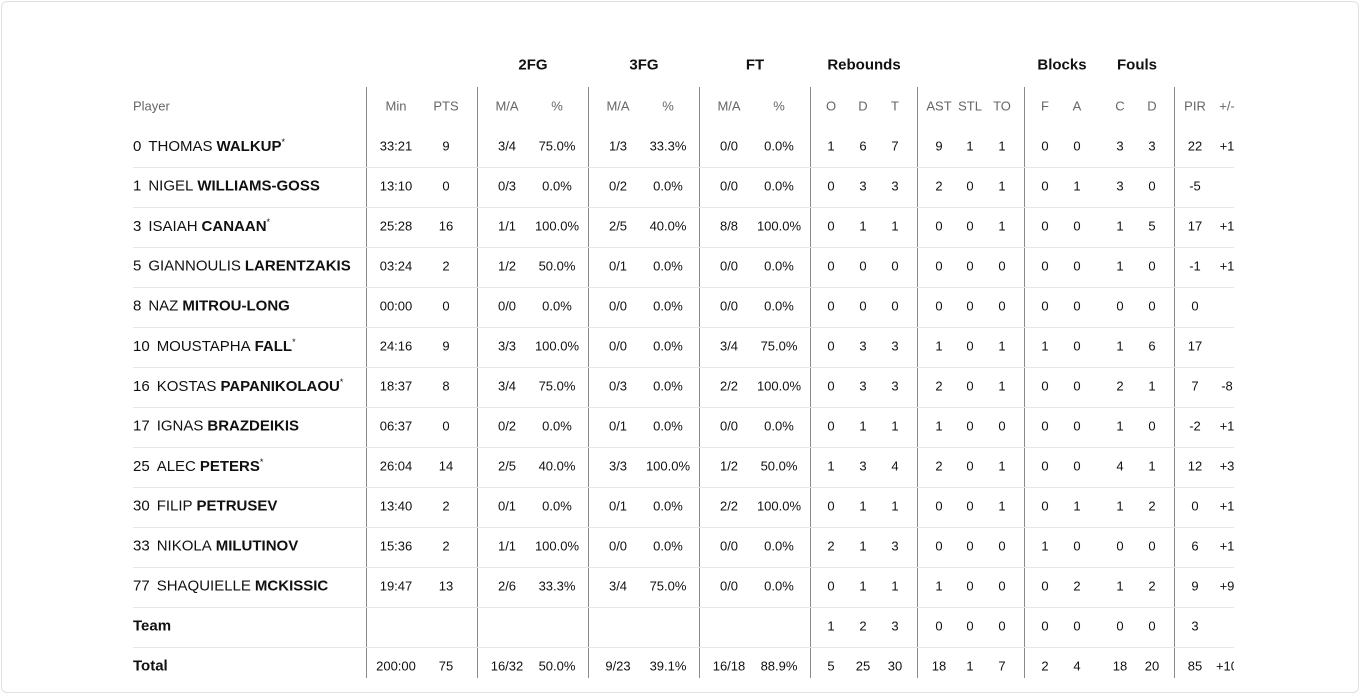 This screenshot has width=1360, height=693. Describe the element at coordinates (863, 466) in the screenshot. I see `stat-cell: 3` at that location.